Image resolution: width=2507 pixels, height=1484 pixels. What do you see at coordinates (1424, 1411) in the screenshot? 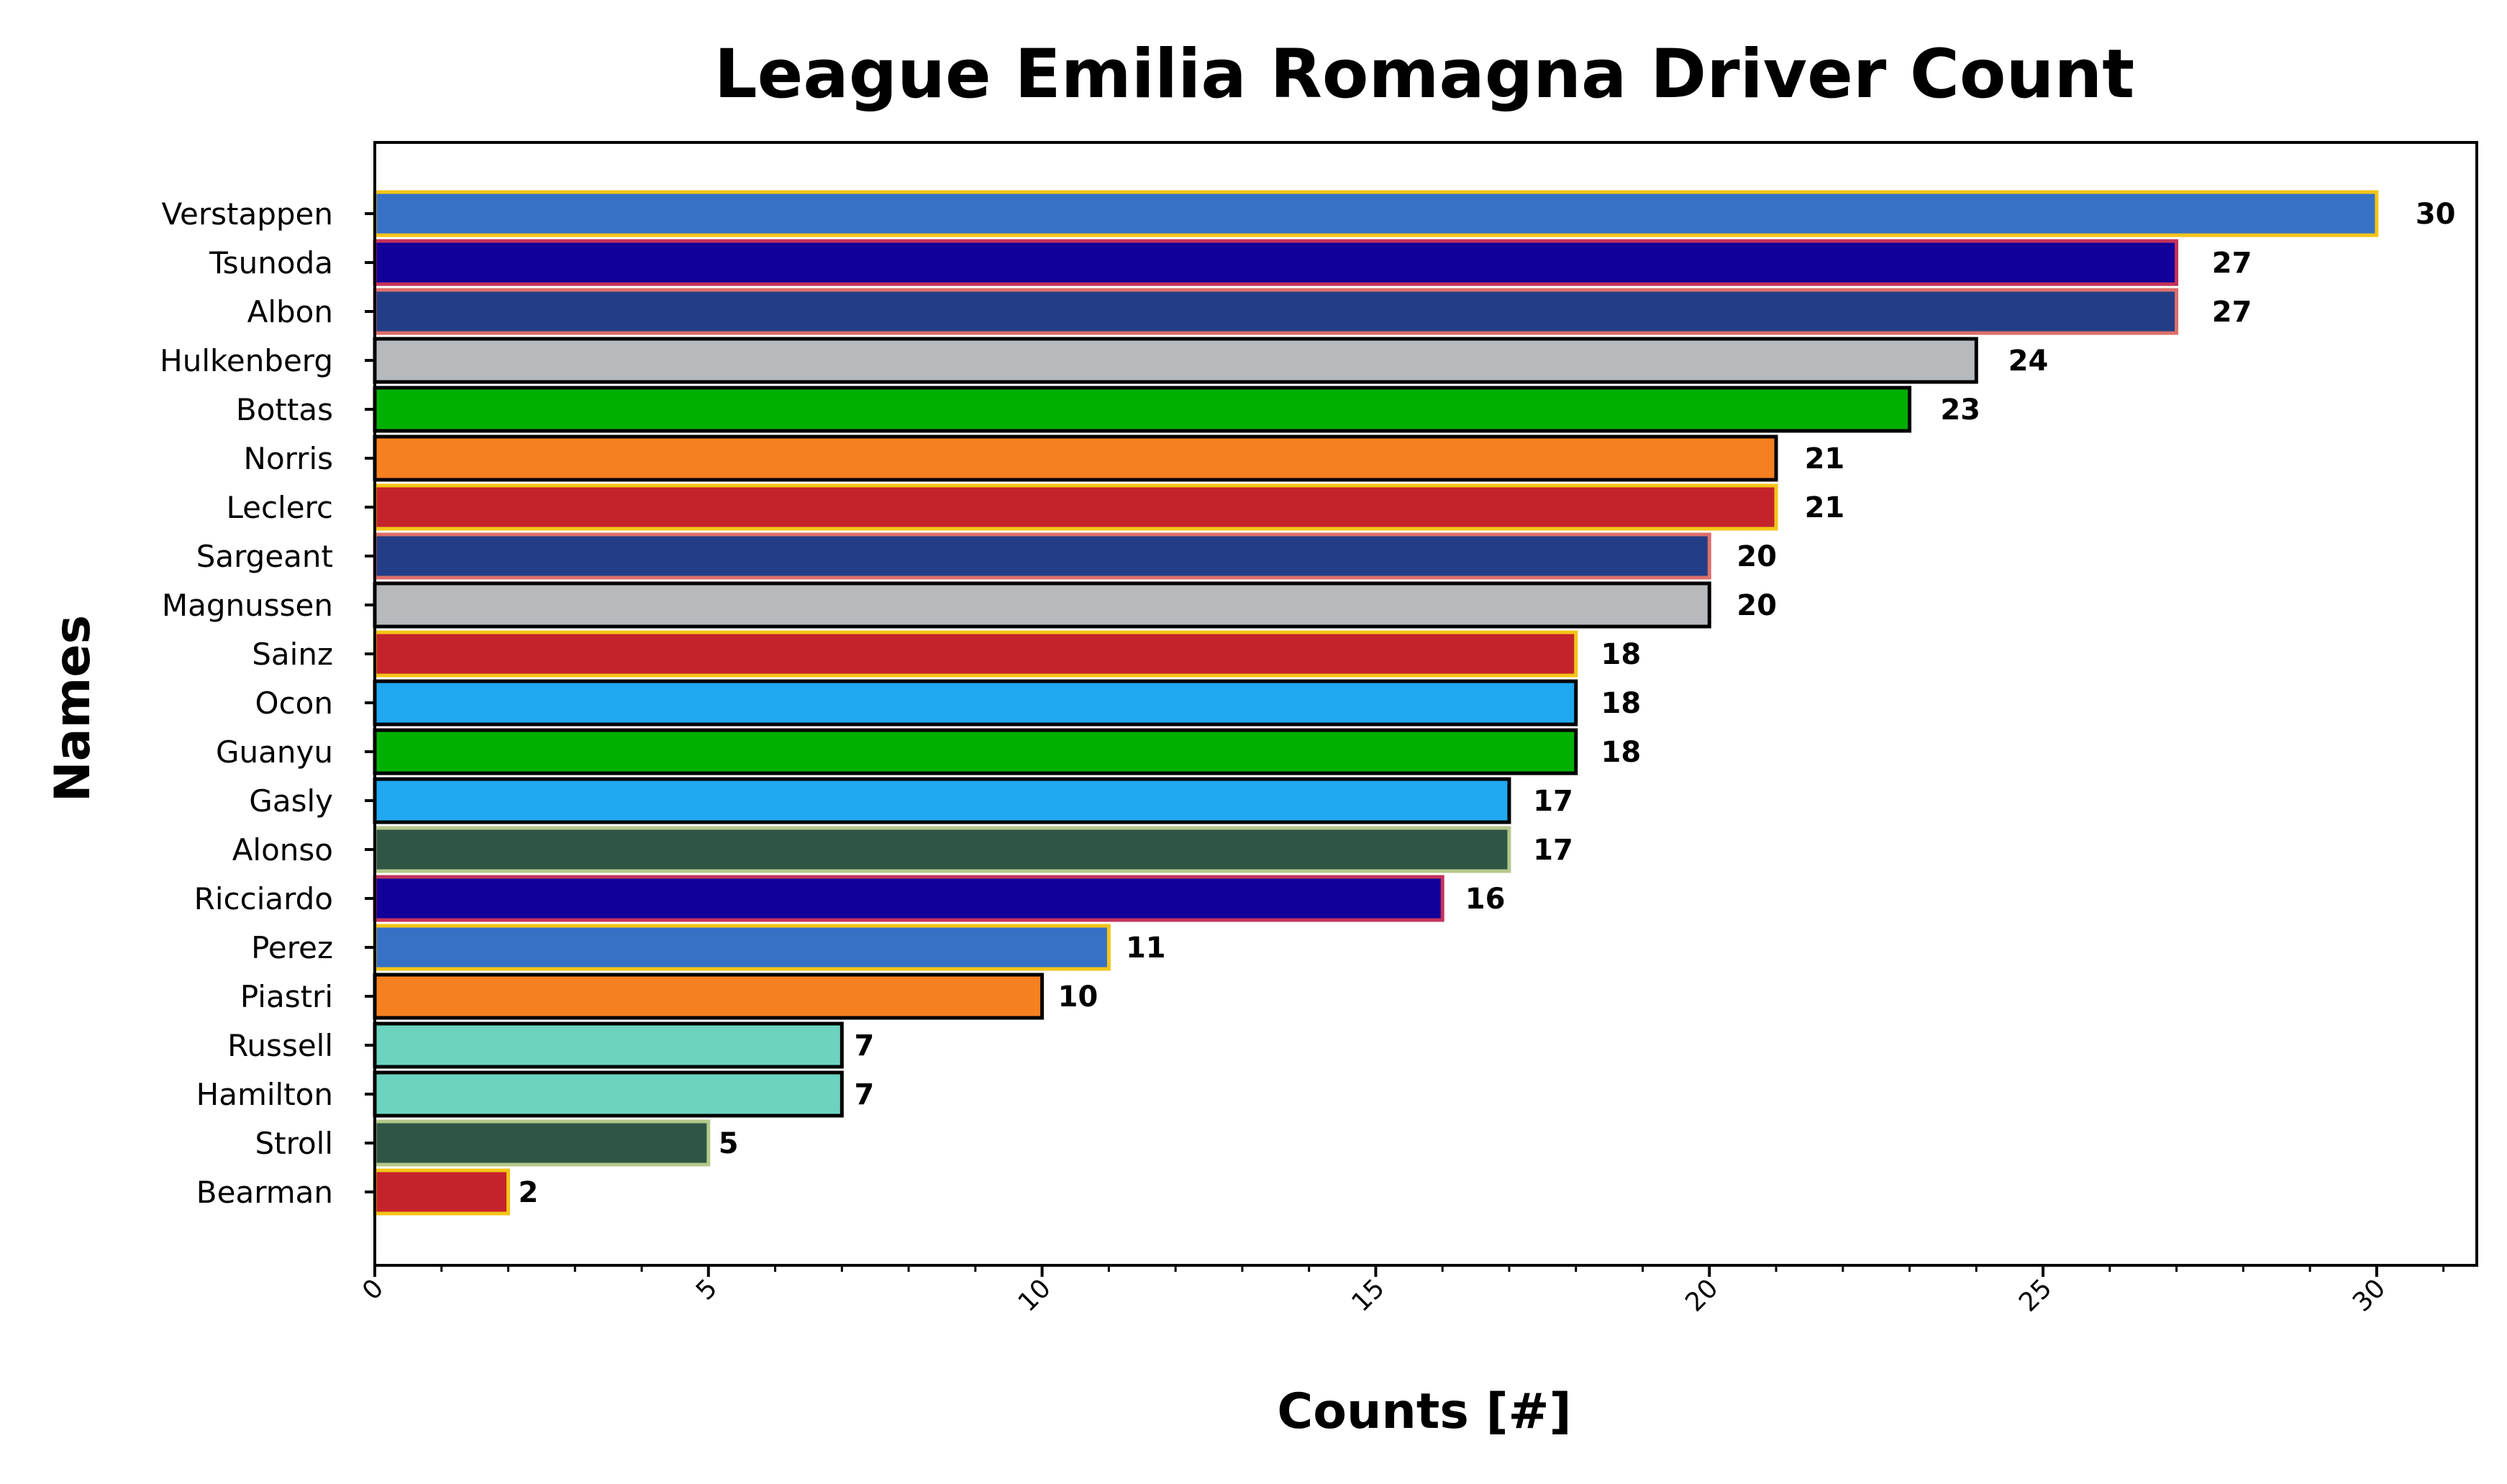
I see `x-axis-label: Counts [#]` at bounding box center [1424, 1411].